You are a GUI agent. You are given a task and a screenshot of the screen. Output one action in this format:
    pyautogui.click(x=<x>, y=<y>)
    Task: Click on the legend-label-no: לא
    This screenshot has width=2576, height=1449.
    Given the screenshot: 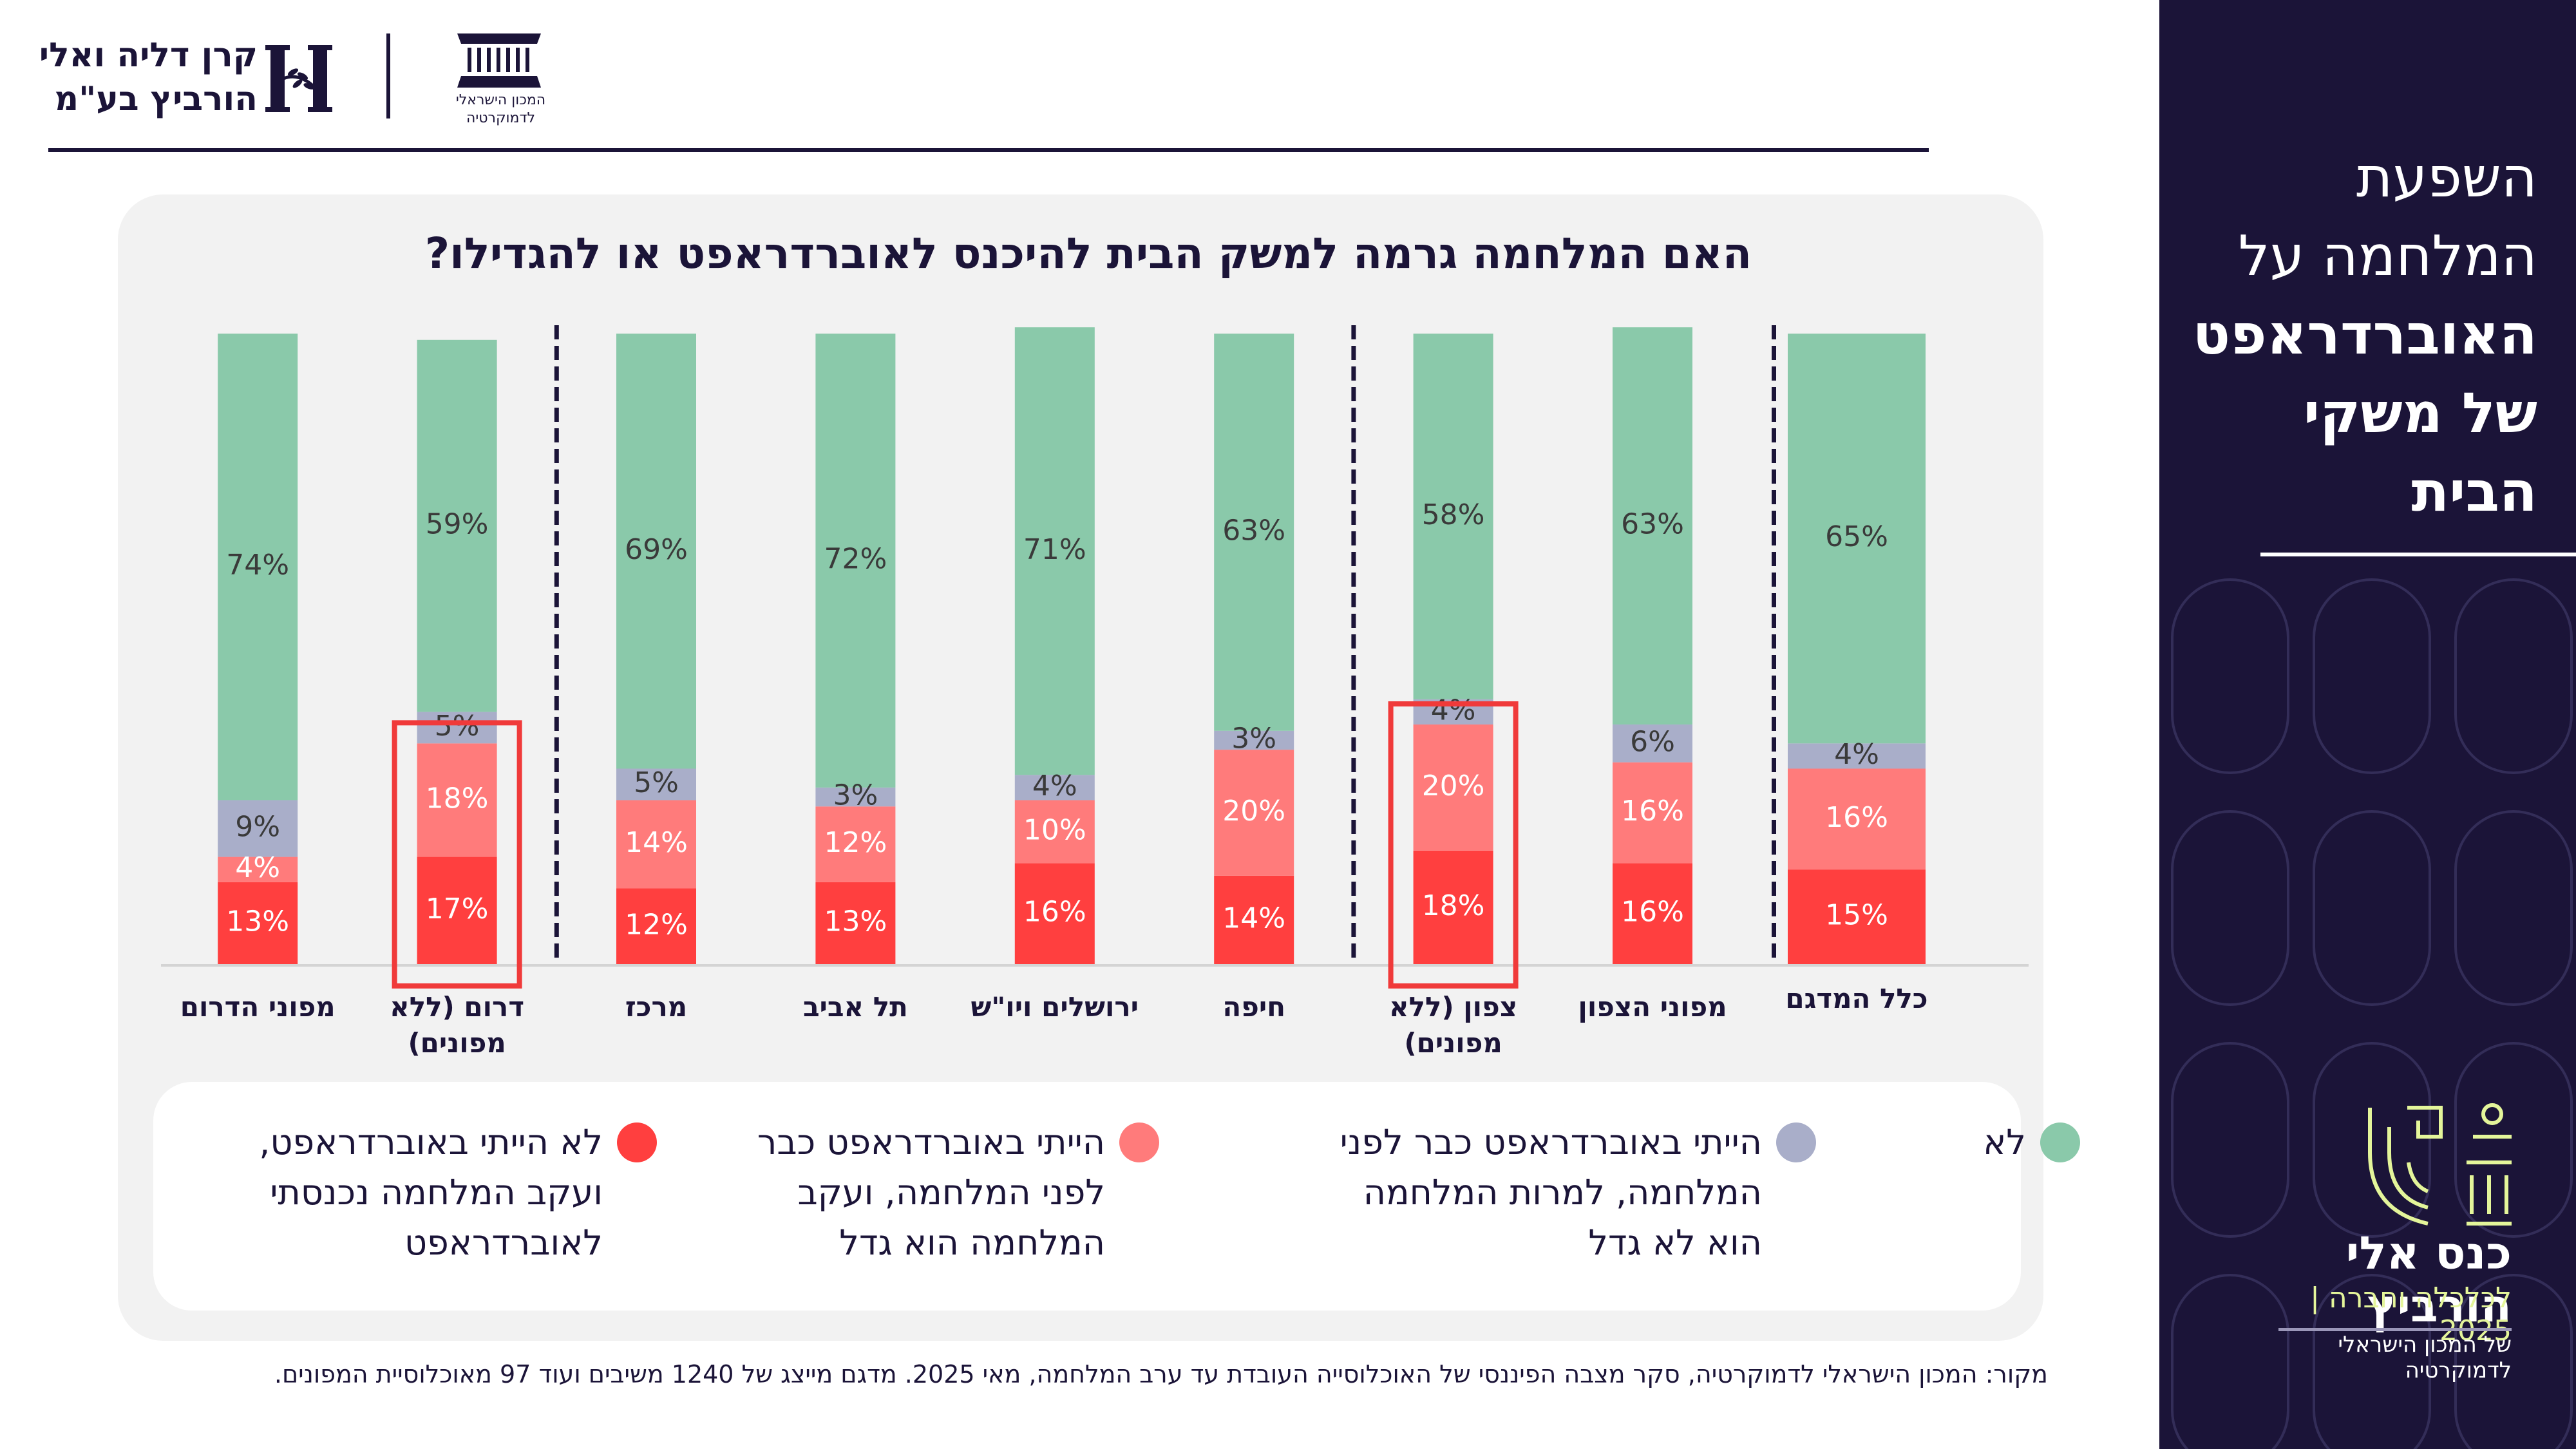 What is the action you would take?
    pyautogui.click(x=2004, y=1142)
    